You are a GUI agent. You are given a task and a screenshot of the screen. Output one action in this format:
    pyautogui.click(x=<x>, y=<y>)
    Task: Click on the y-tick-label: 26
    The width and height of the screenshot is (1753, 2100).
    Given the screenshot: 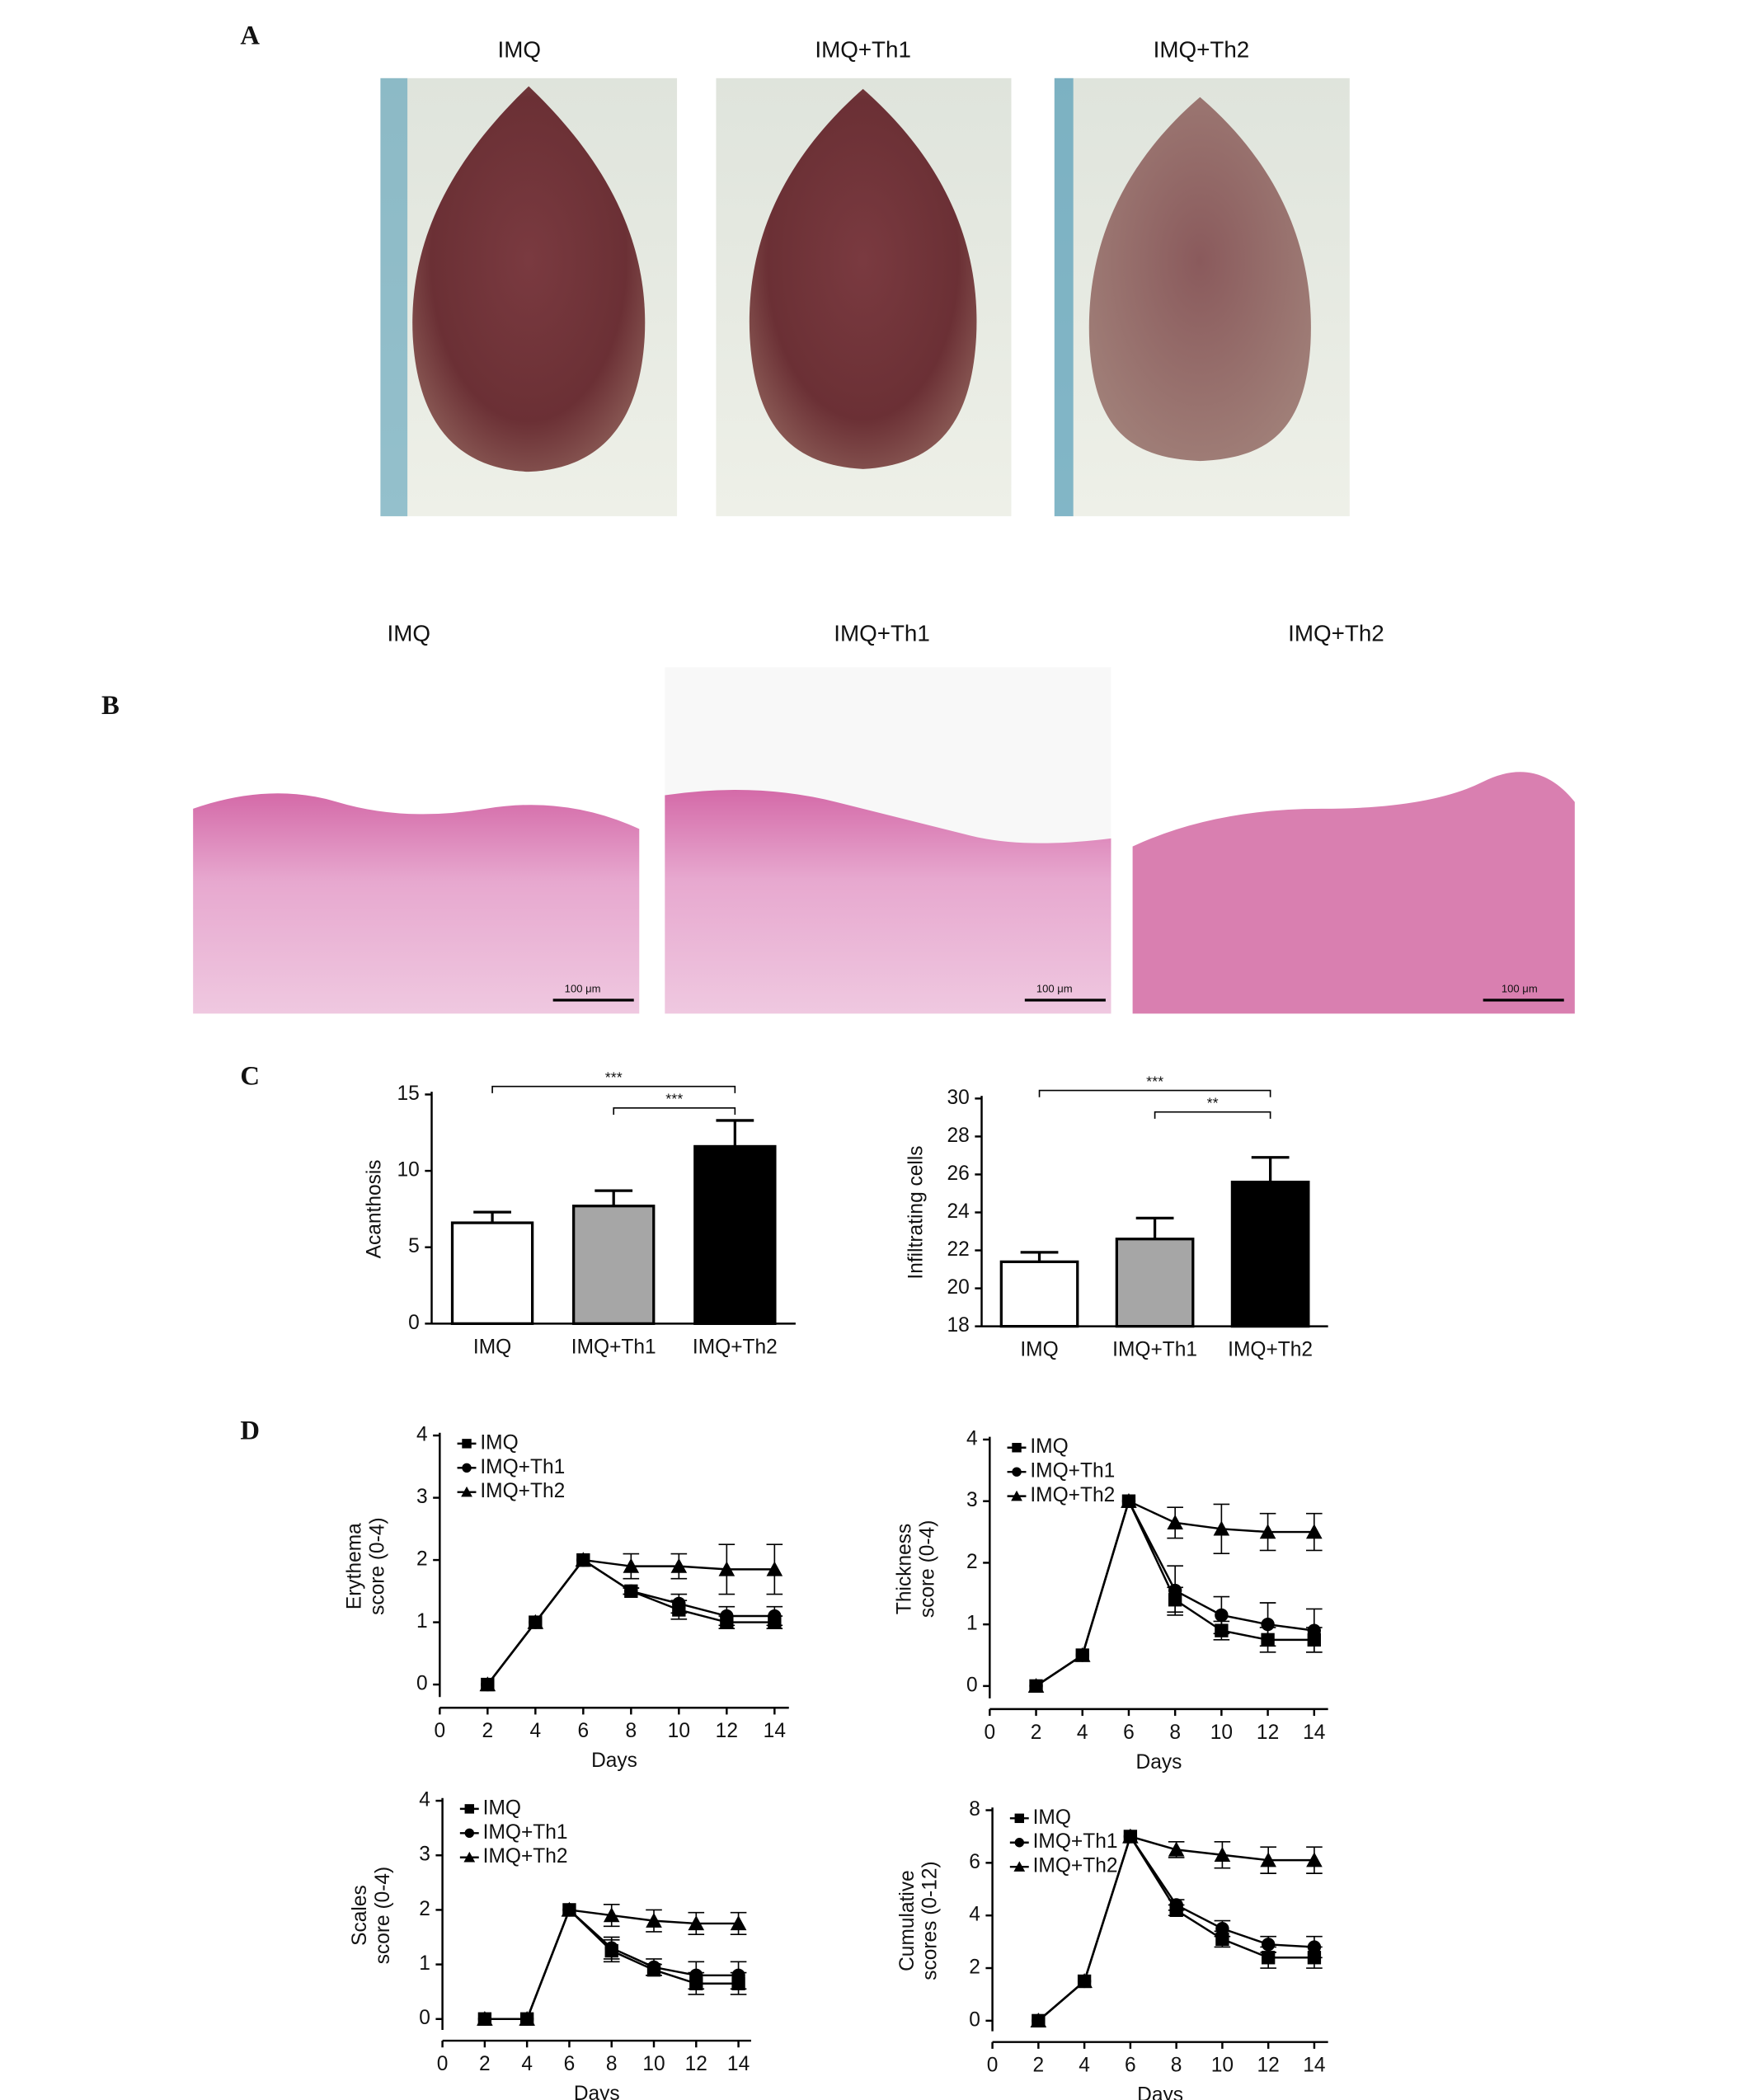 What is the action you would take?
    pyautogui.click(x=958, y=1174)
    